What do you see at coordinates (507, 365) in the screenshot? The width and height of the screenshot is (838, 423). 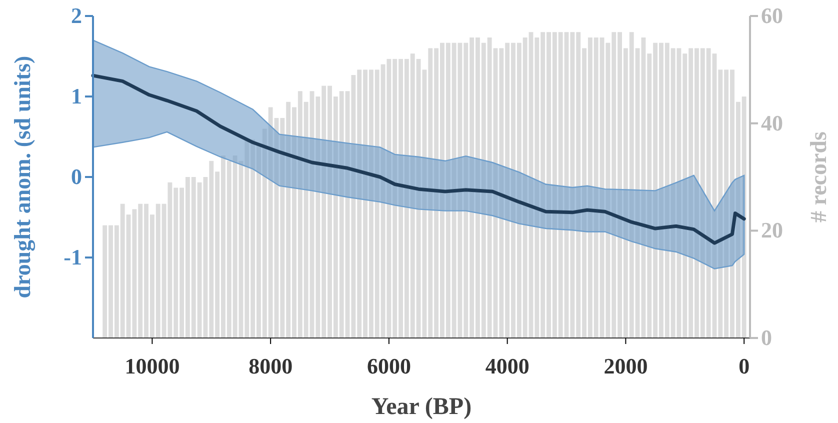 I see `x-tick-label: 4000` at bounding box center [507, 365].